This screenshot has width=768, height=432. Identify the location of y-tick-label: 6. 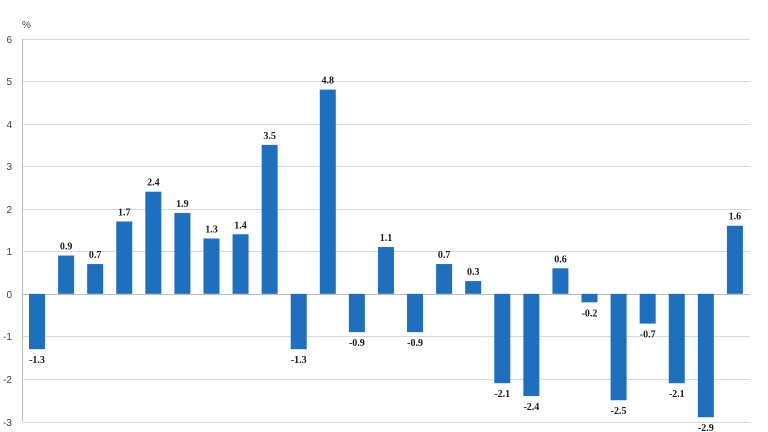
(9, 40).